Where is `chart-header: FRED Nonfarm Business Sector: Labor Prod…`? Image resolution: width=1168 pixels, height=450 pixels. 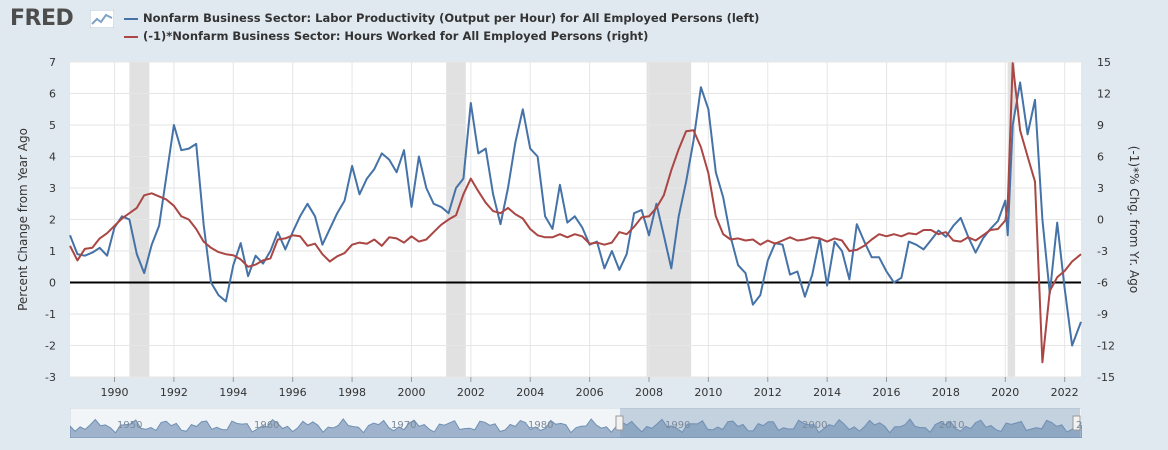 chart-header: FRED Nonfarm Business Sector: Labor Prod… is located at coordinates (584, 24).